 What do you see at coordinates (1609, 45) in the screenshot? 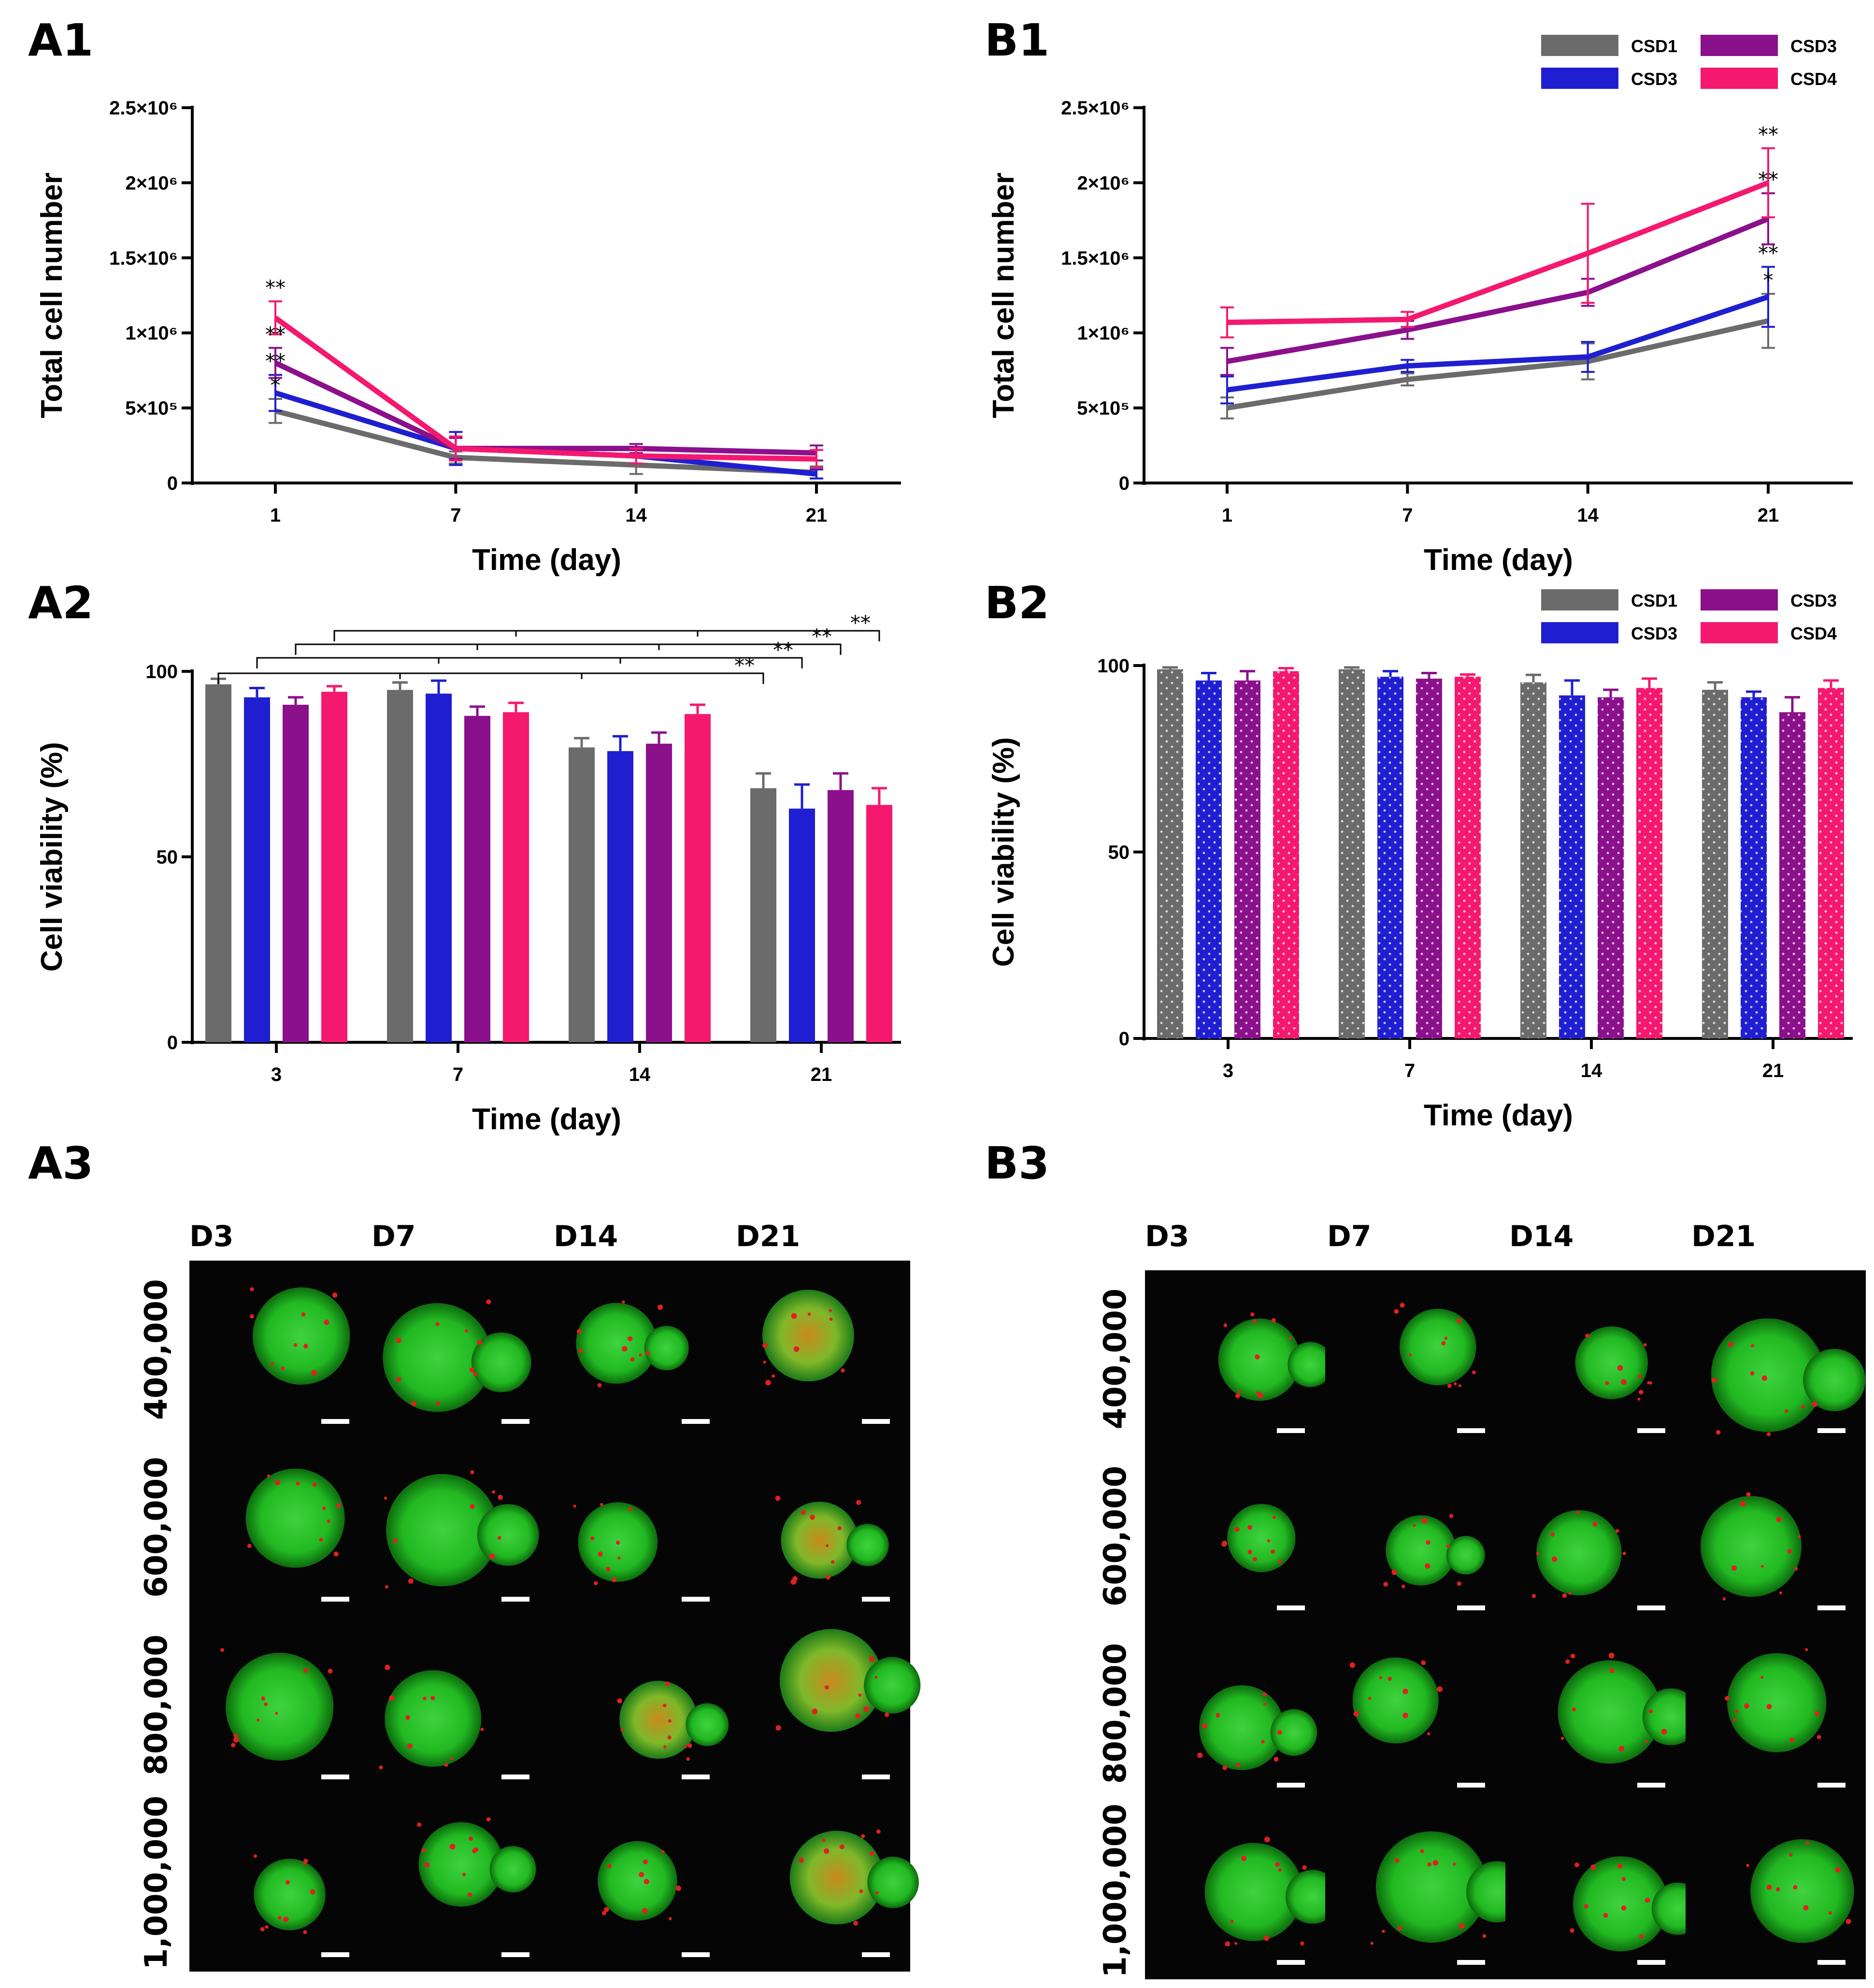
I see `legend-item: CSD1` at bounding box center [1609, 45].